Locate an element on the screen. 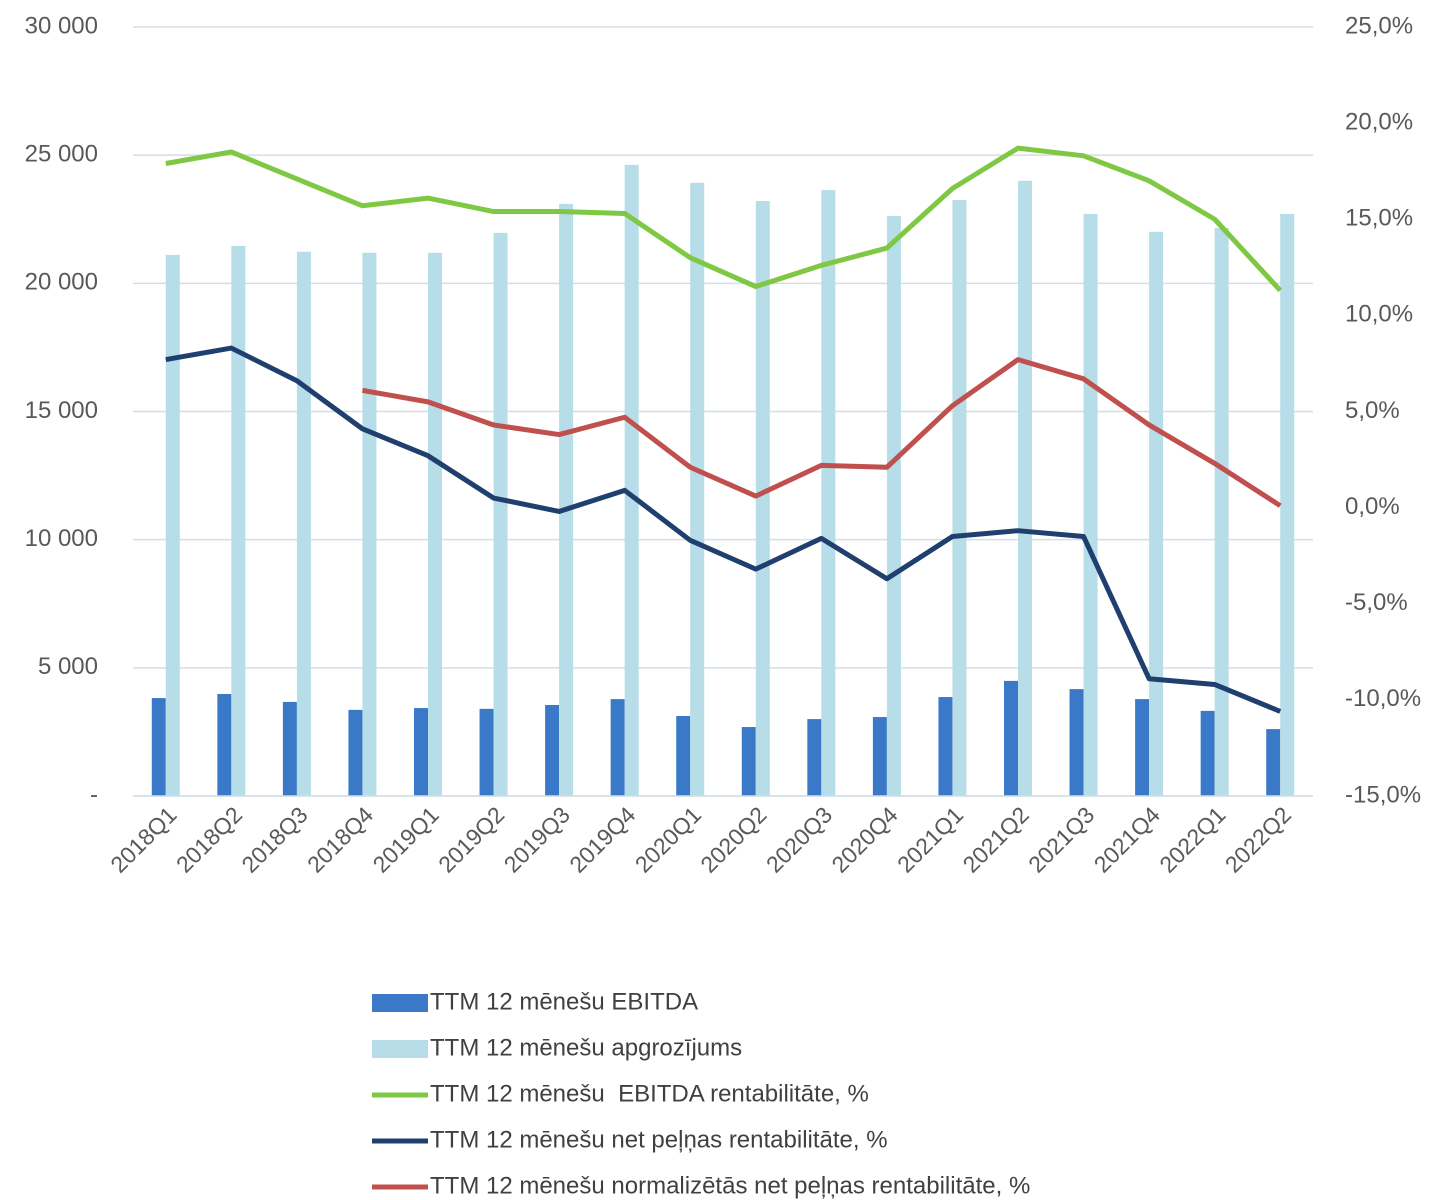 The image size is (1448, 1200). x-tick-label: 2018Q3 is located at coordinates (274, 839).